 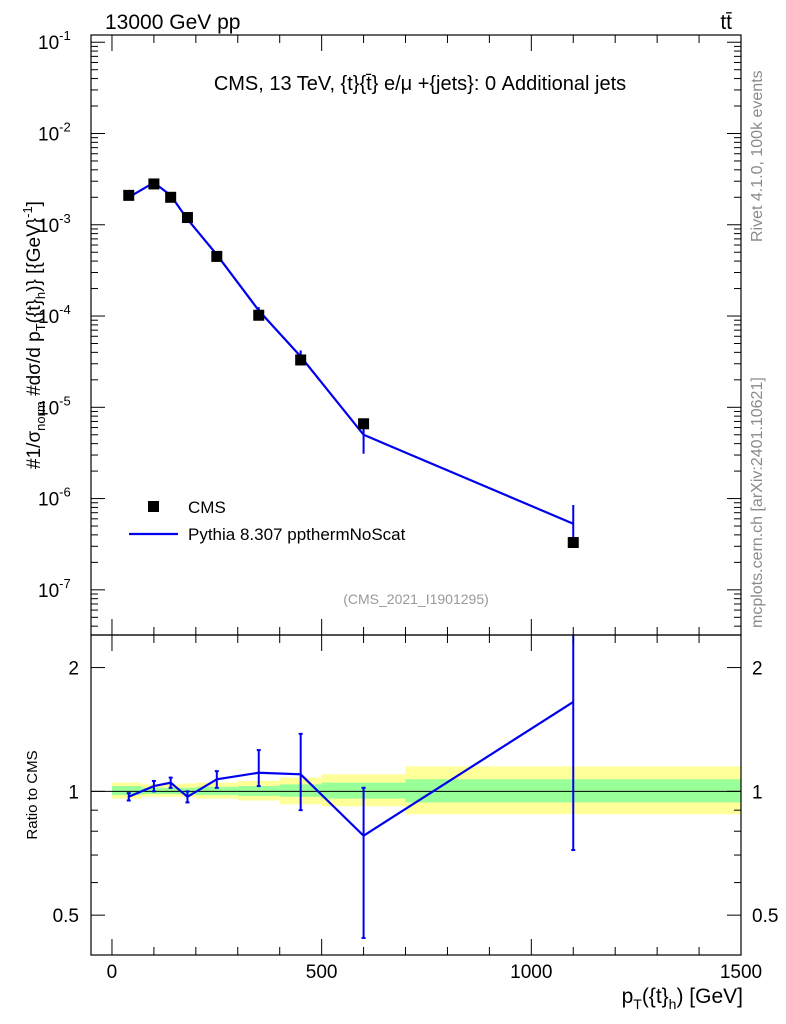 I want to click on ratio-bands, so click(x=426, y=790).